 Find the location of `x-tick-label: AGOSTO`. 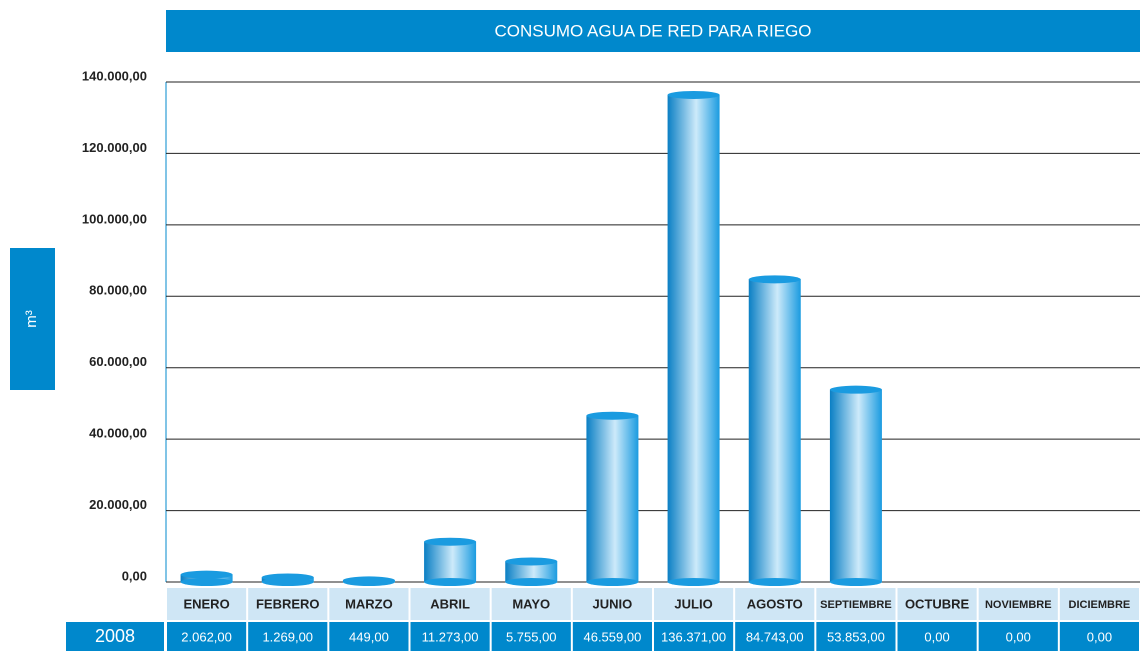

x-tick-label: AGOSTO is located at coordinates (775, 603).